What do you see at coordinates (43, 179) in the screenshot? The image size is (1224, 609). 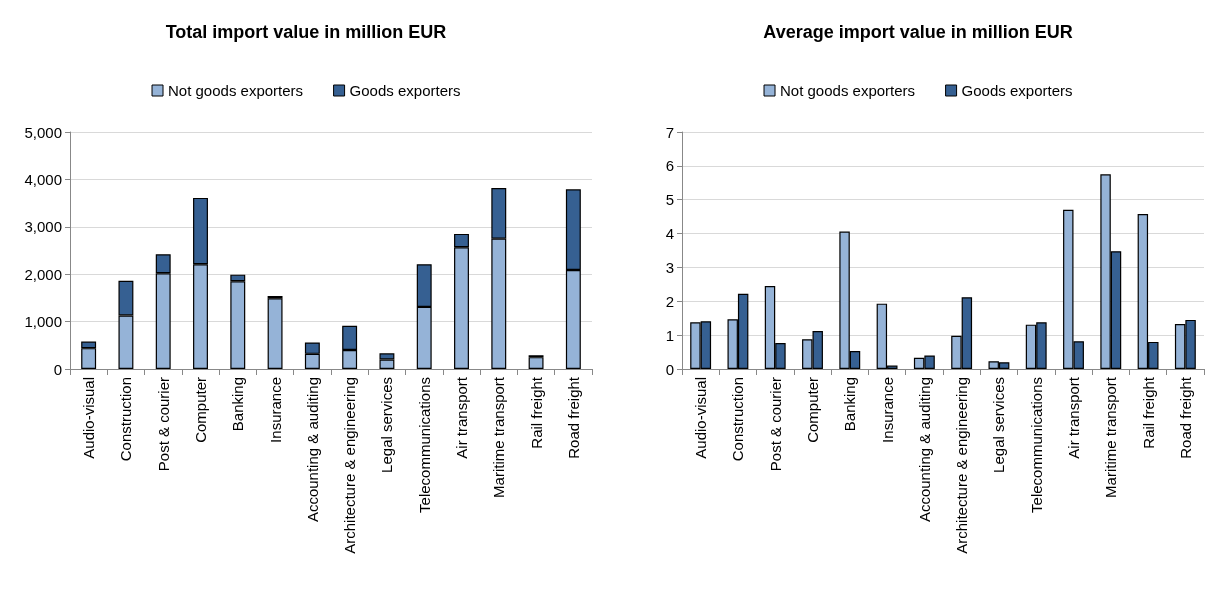 I see `y-tick-label: 4,000` at bounding box center [43, 179].